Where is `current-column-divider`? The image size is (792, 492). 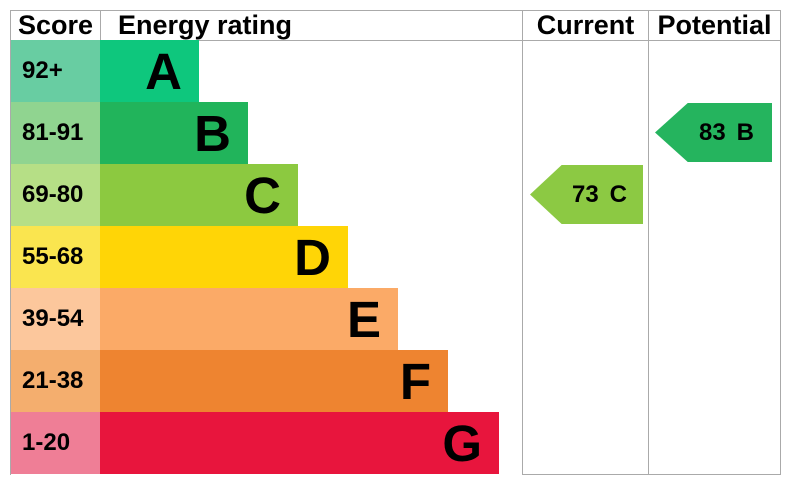
current-column-divider is located at coordinates (522, 242).